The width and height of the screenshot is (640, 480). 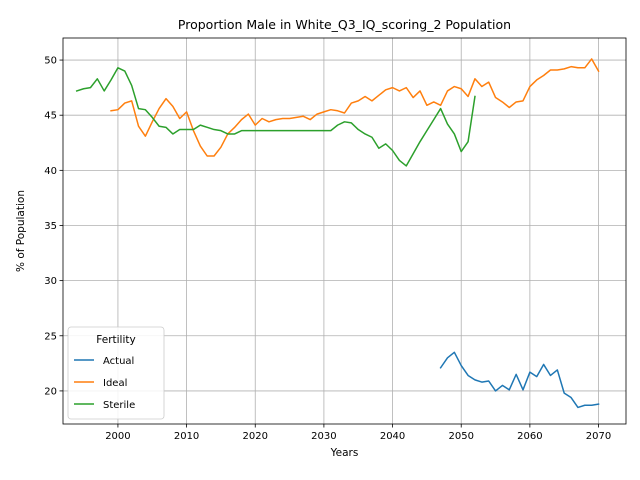 What do you see at coordinates (50, 226) in the screenshot?
I see `y-tick-label: 35` at bounding box center [50, 226].